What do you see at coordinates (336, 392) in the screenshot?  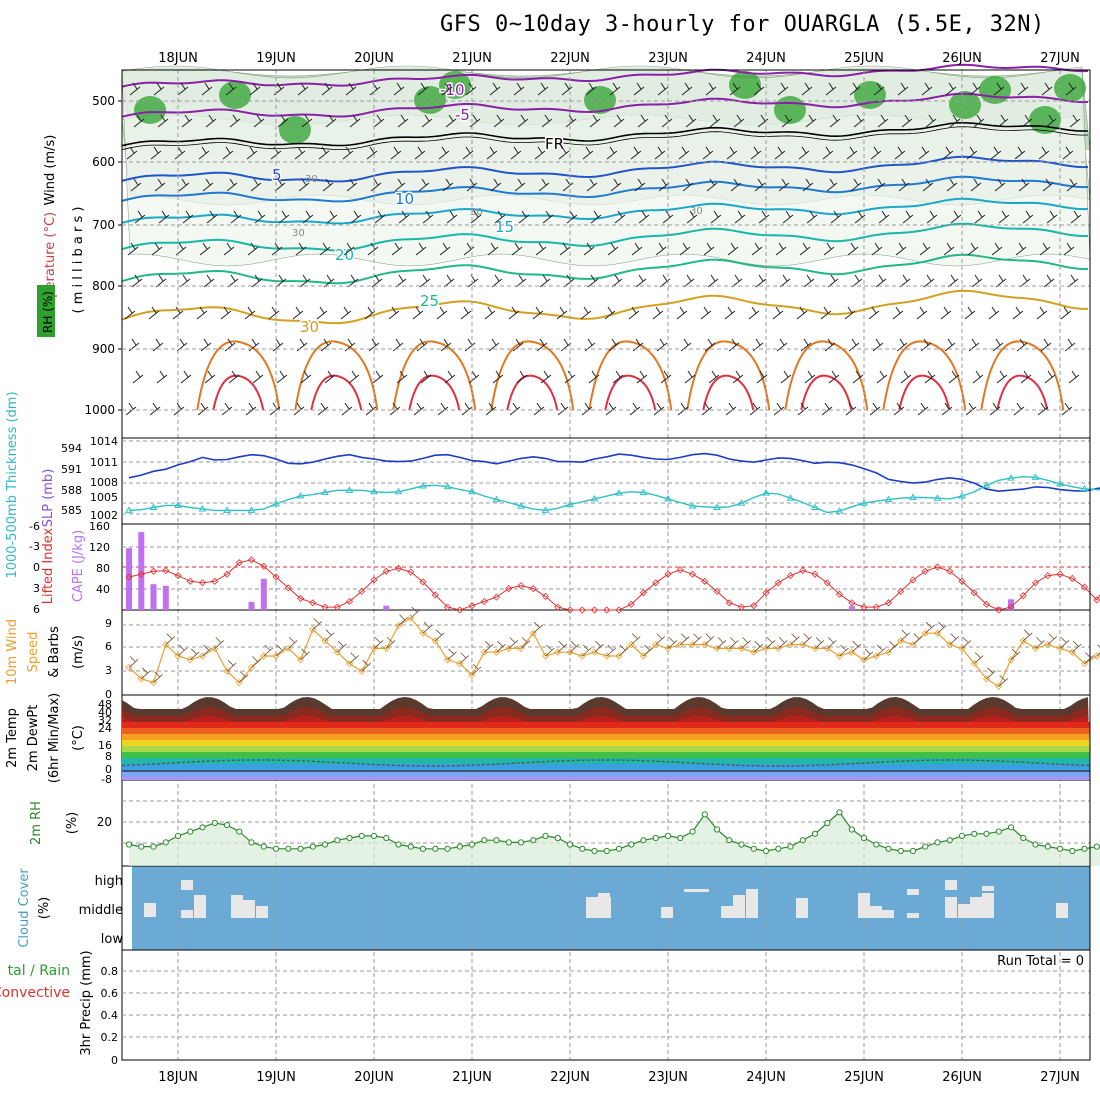 I see `warm-contour` at bounding box center [336, 392].